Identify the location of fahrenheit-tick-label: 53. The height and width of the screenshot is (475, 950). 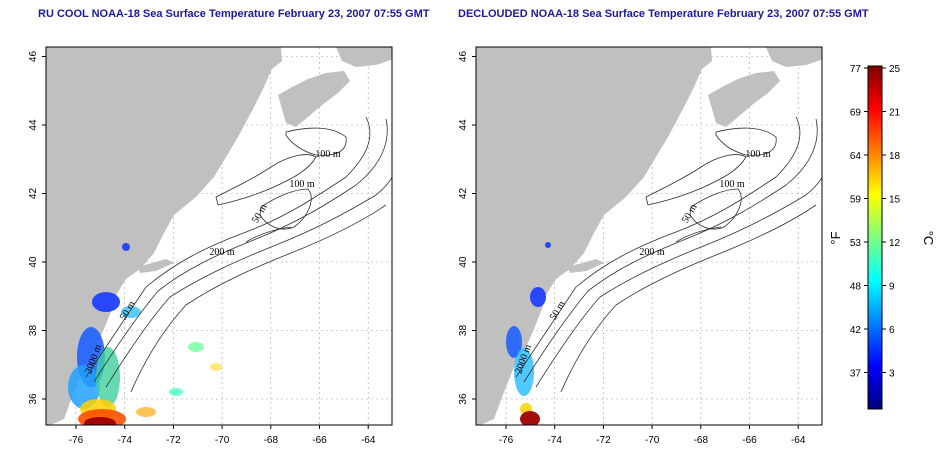
(856, 243).